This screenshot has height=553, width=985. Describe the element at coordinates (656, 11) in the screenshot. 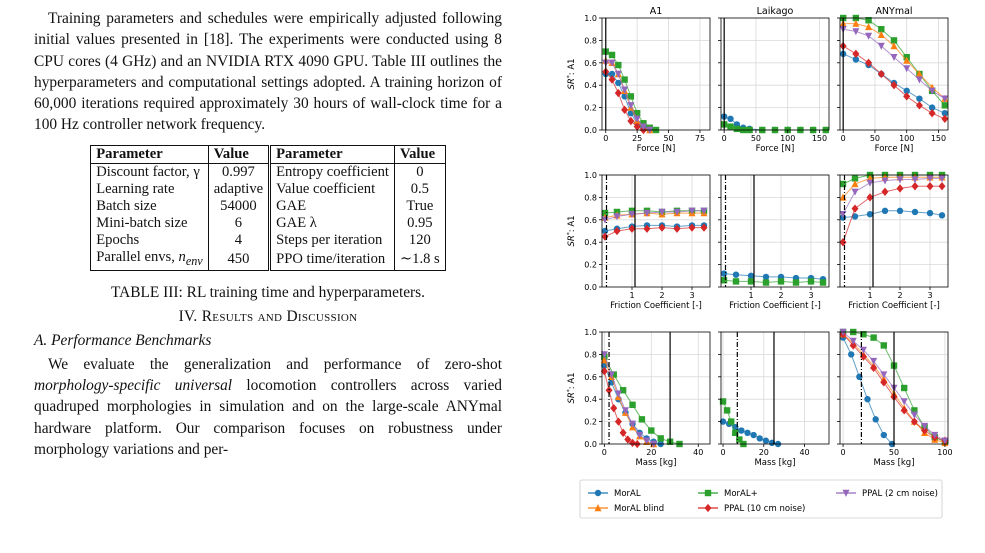

I see `panel-title: A1` at that location.